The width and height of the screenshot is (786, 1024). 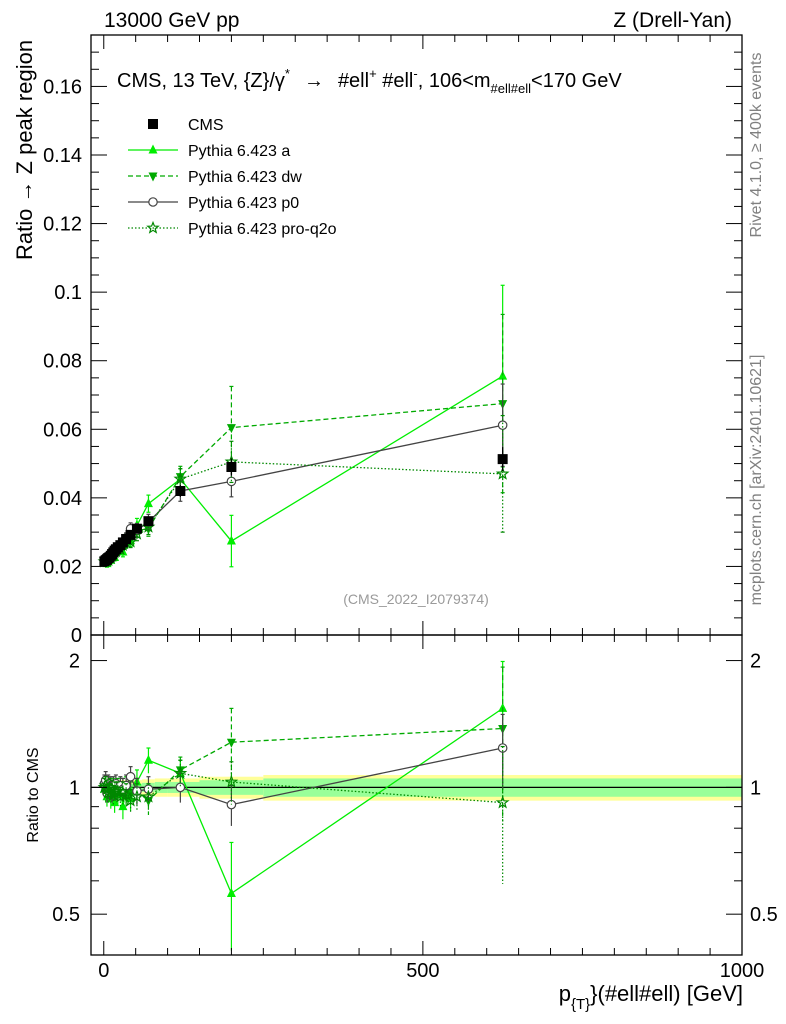 What do you see at coordinates (201, 81) in the screenshot?
I see `title-main: CMS, 13 TeV, {Z}/γ` at bounding box center [201, 81].